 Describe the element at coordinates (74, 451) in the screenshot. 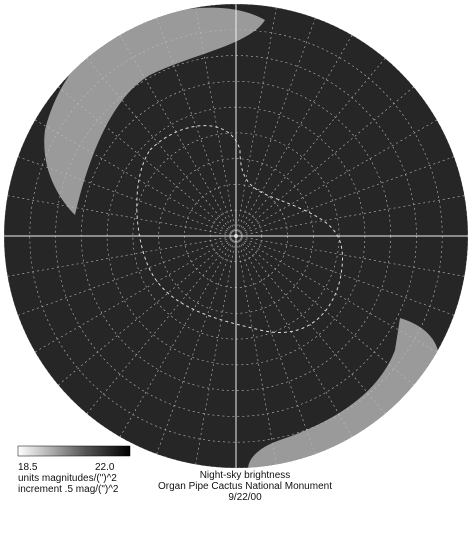

I see `color-bar` at that location.